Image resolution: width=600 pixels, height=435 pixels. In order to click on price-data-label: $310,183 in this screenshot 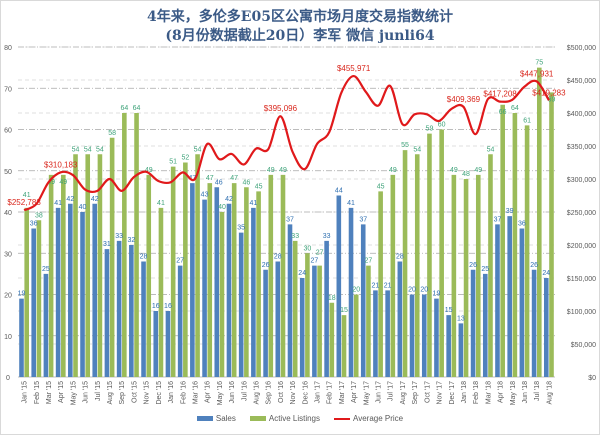, I will do `click(61, 164)`.